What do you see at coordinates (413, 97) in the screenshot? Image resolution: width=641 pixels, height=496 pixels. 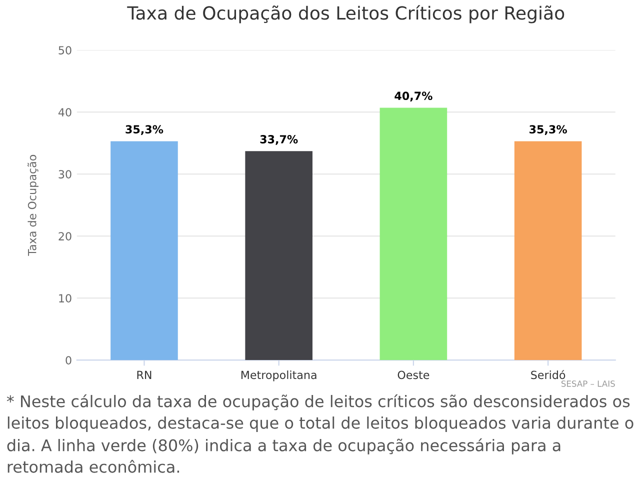 I see `data-label: 40,7%` at bounding box center [413, 97].